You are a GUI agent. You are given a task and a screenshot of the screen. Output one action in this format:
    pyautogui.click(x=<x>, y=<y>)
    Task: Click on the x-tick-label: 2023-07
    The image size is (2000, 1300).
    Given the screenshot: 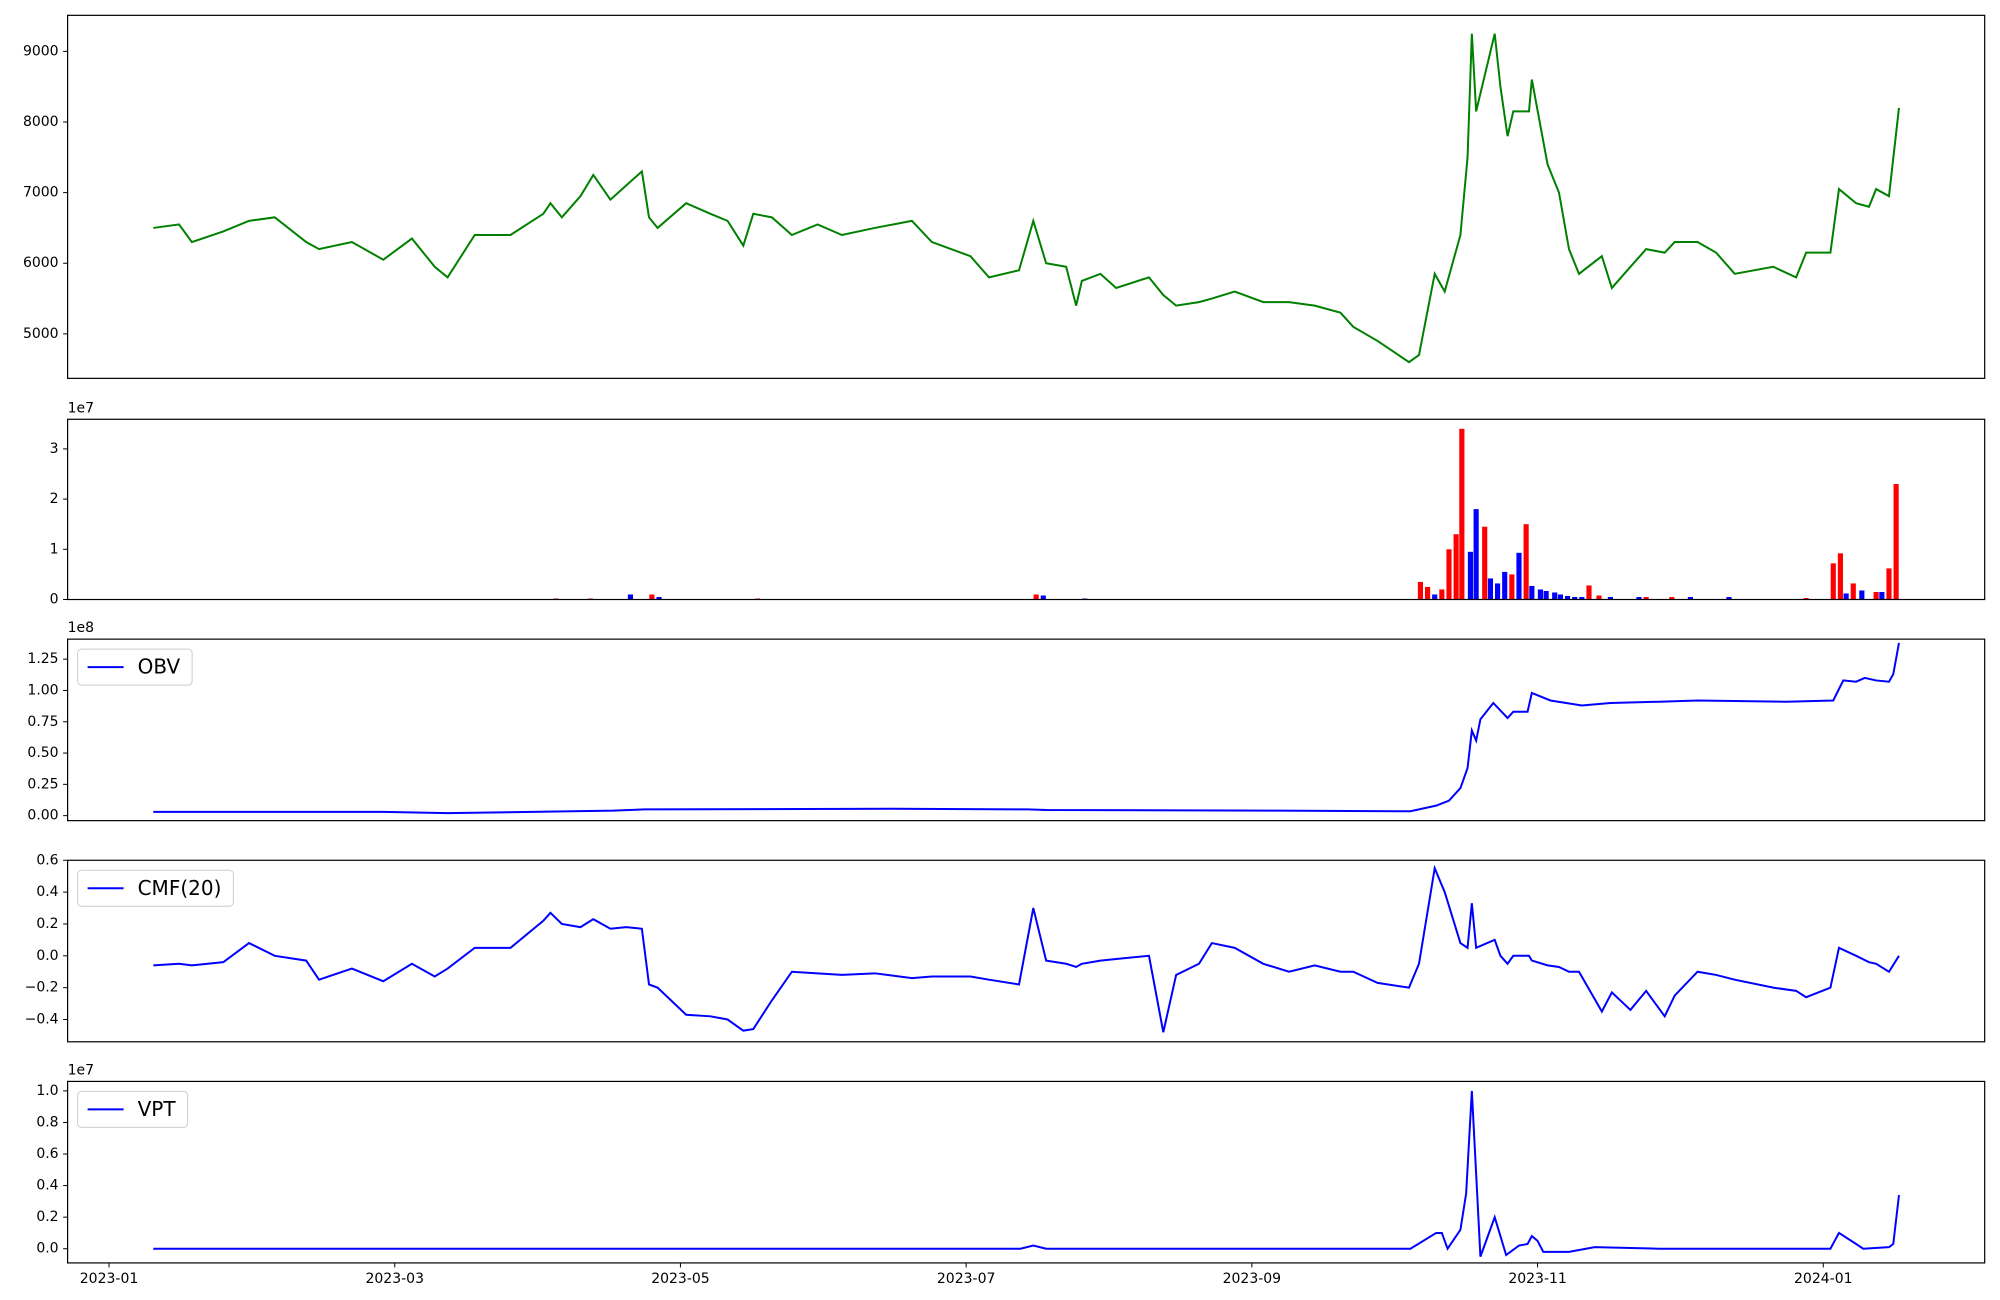 What is the action you would take?
    pyautogui.click(x=966, y=1279)
    